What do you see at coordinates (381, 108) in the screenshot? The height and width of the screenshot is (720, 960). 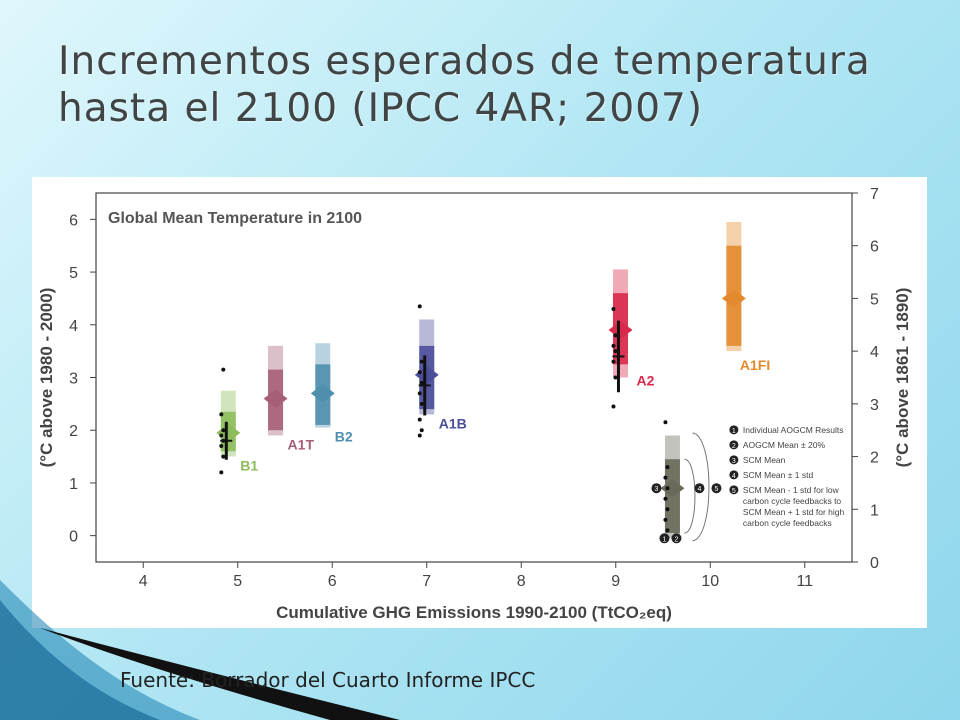 I see `title-line-2: hasta el 2100 (IPCC 4AR; 2007)` at bounding box center [381, 108].